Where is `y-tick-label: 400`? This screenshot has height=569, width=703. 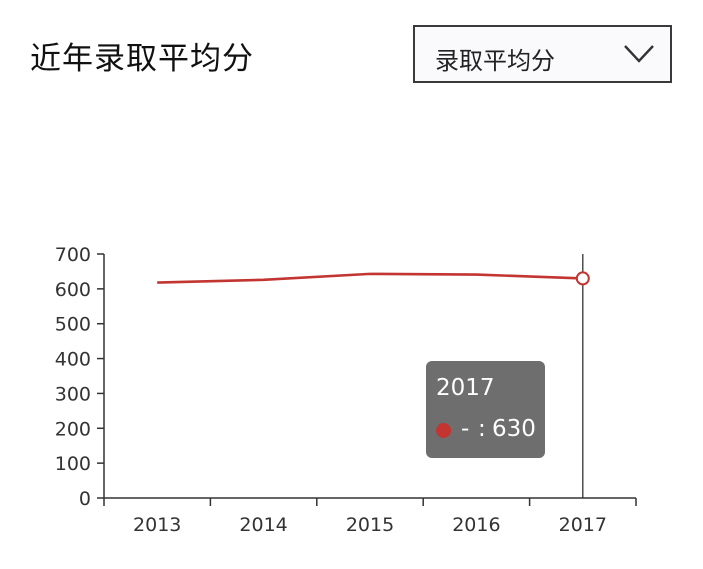 y-tick-label: 400 is located at coordinates (73, 360).